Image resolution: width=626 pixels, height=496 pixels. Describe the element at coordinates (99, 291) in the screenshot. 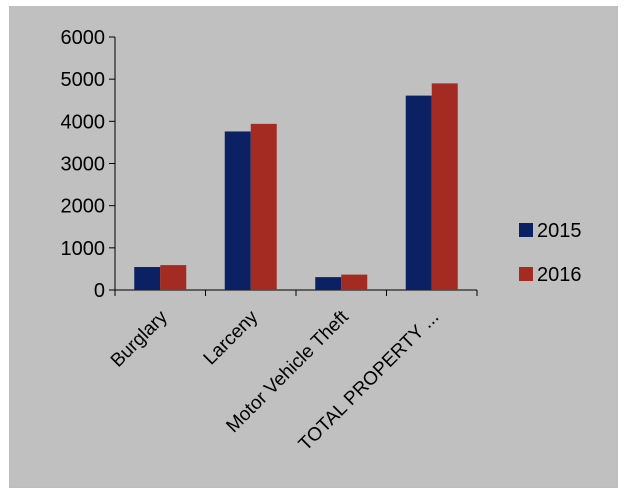

I see `y-tick-label: 0` at that location.